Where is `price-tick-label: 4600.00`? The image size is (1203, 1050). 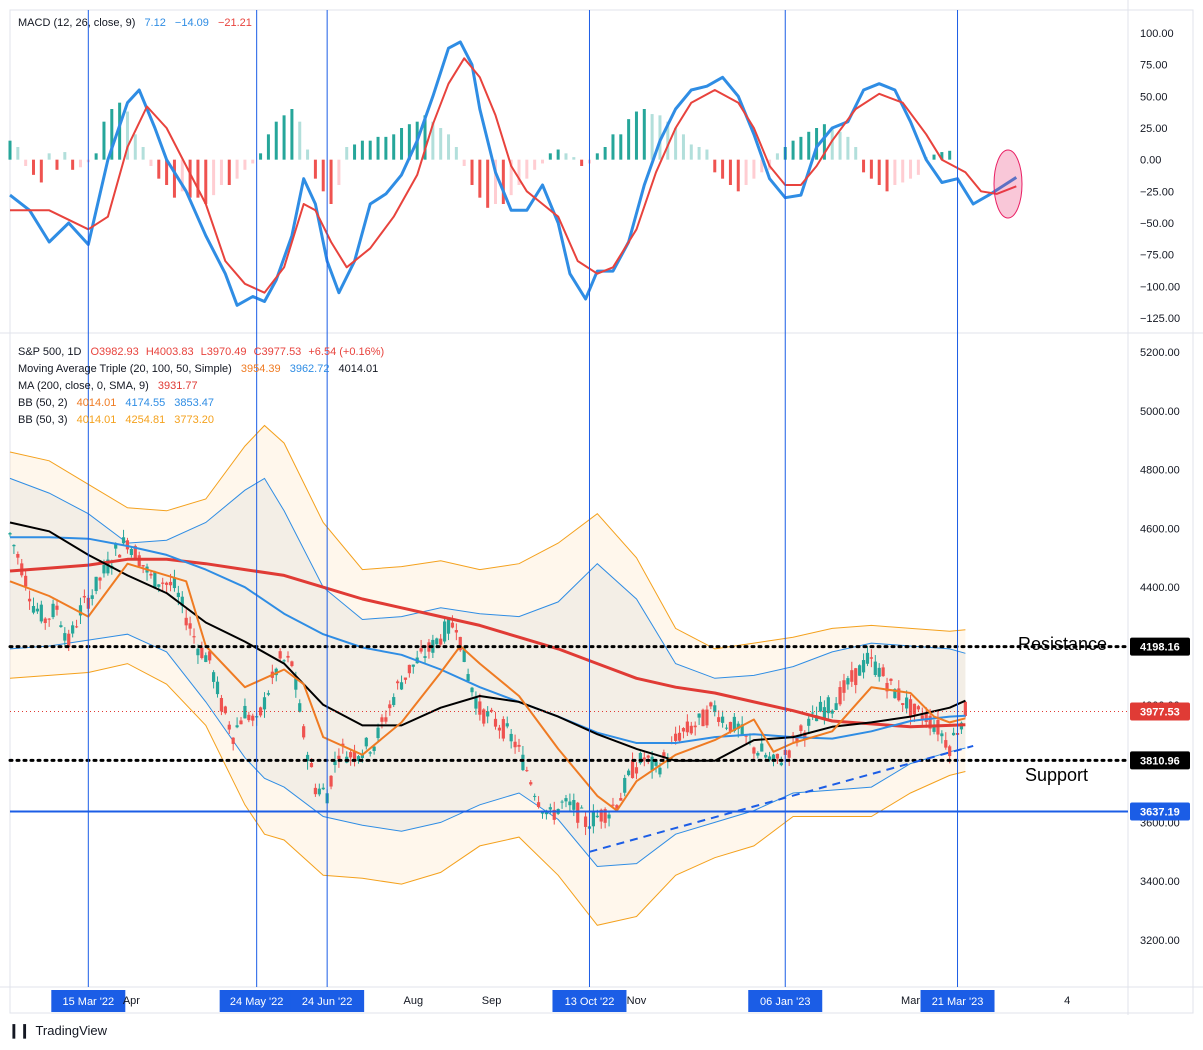 price-tick-label: 4600.00 is located at coordinates (1160, 529).